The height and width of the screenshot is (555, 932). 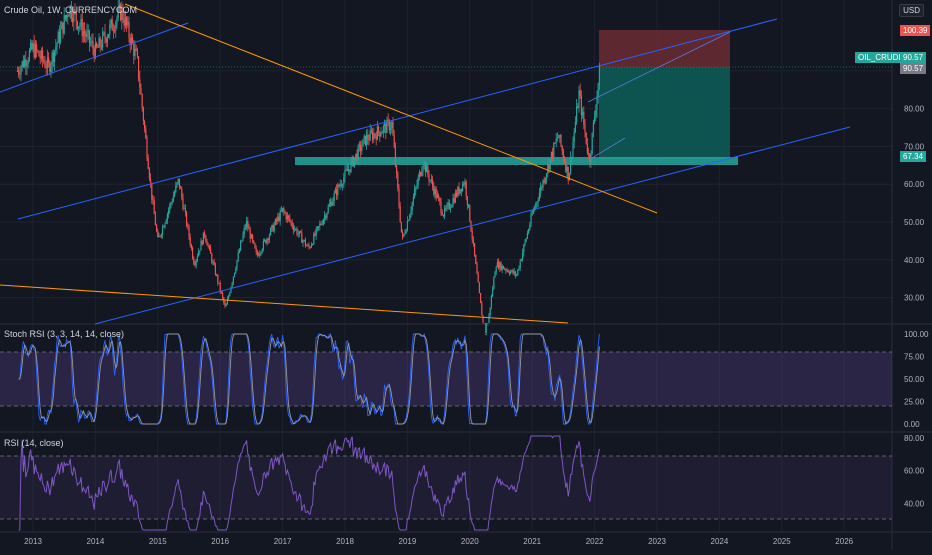 I want to click on take-profit-box, so click(x=664, y=113).